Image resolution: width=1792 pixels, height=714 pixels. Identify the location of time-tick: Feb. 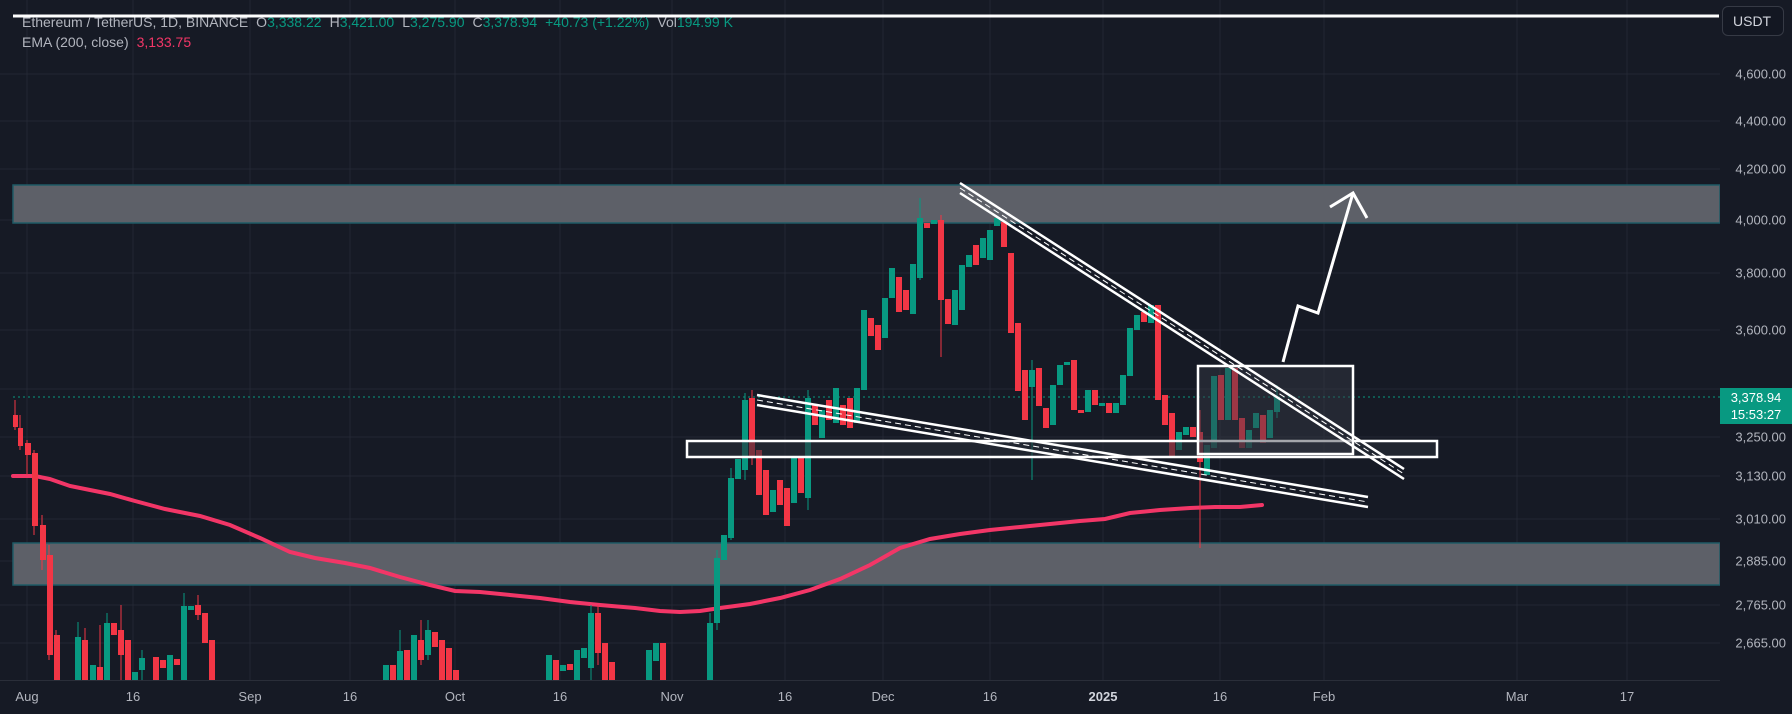
(1324, 696).